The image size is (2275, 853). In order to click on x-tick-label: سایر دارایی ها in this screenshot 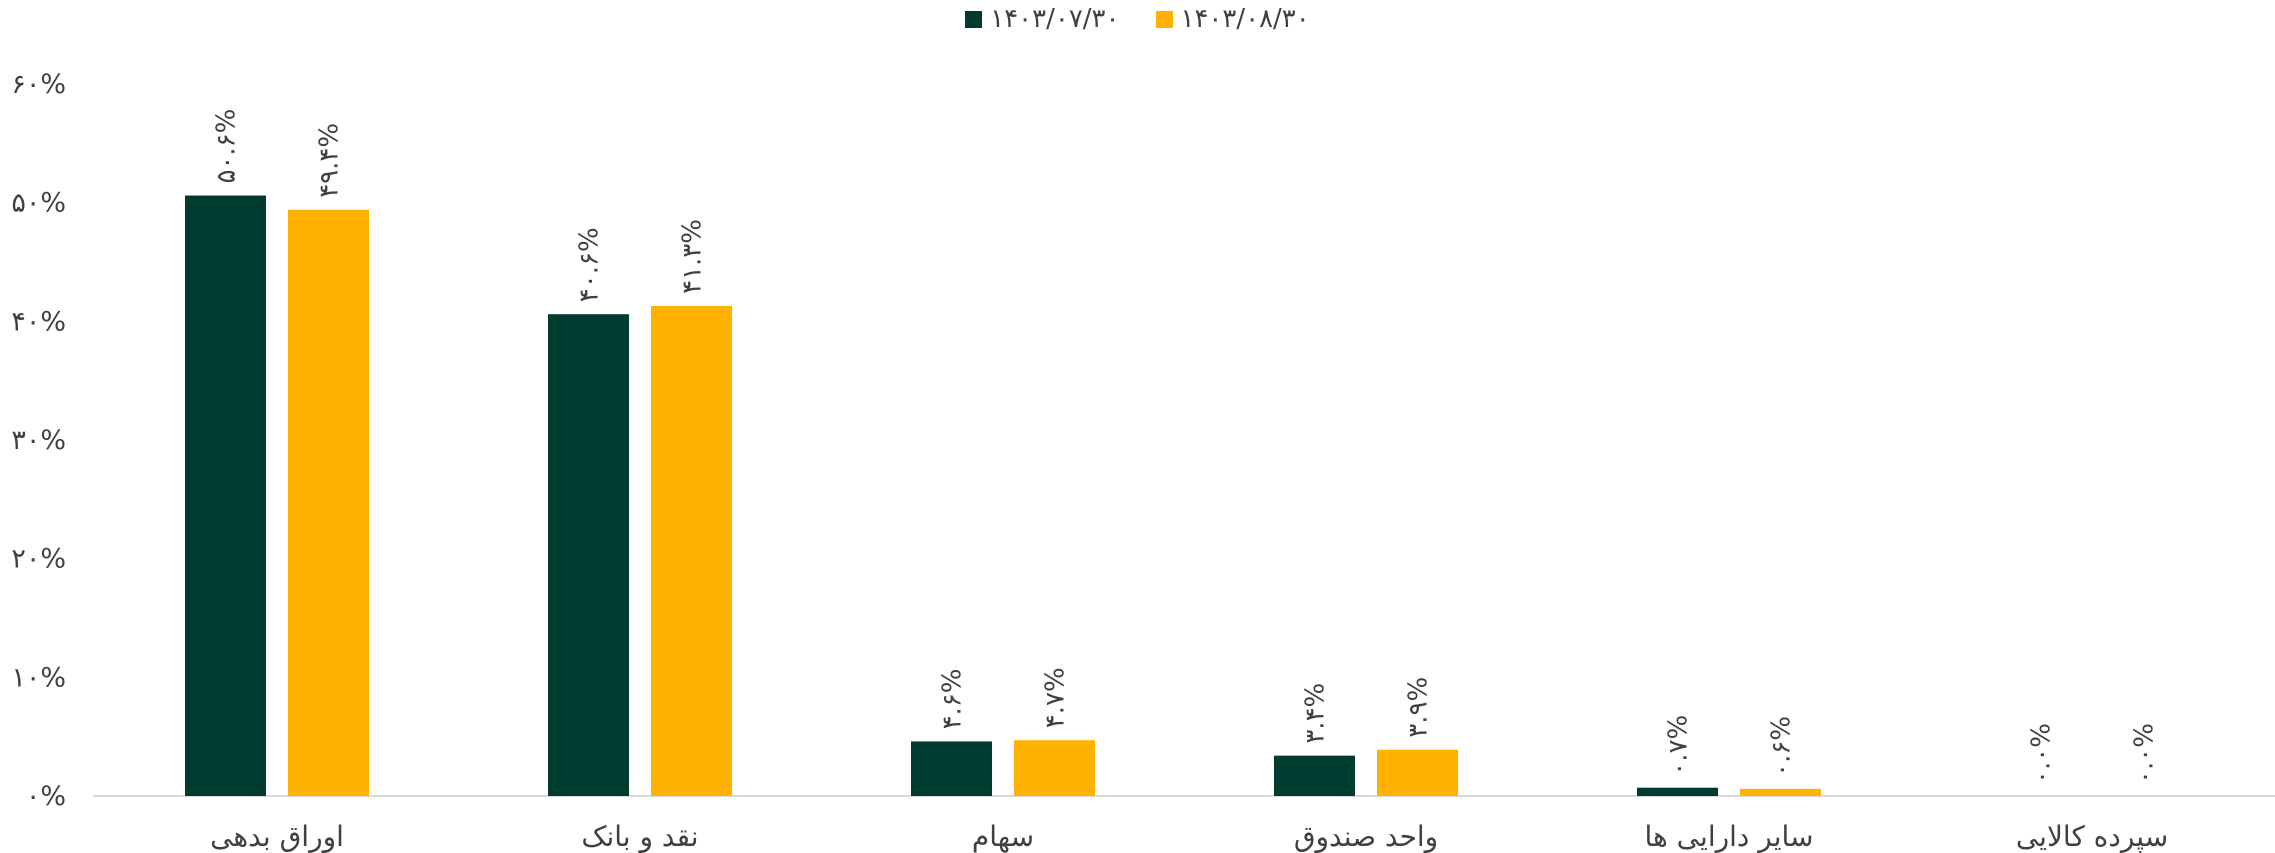, I will do `click(1728, 836)`.